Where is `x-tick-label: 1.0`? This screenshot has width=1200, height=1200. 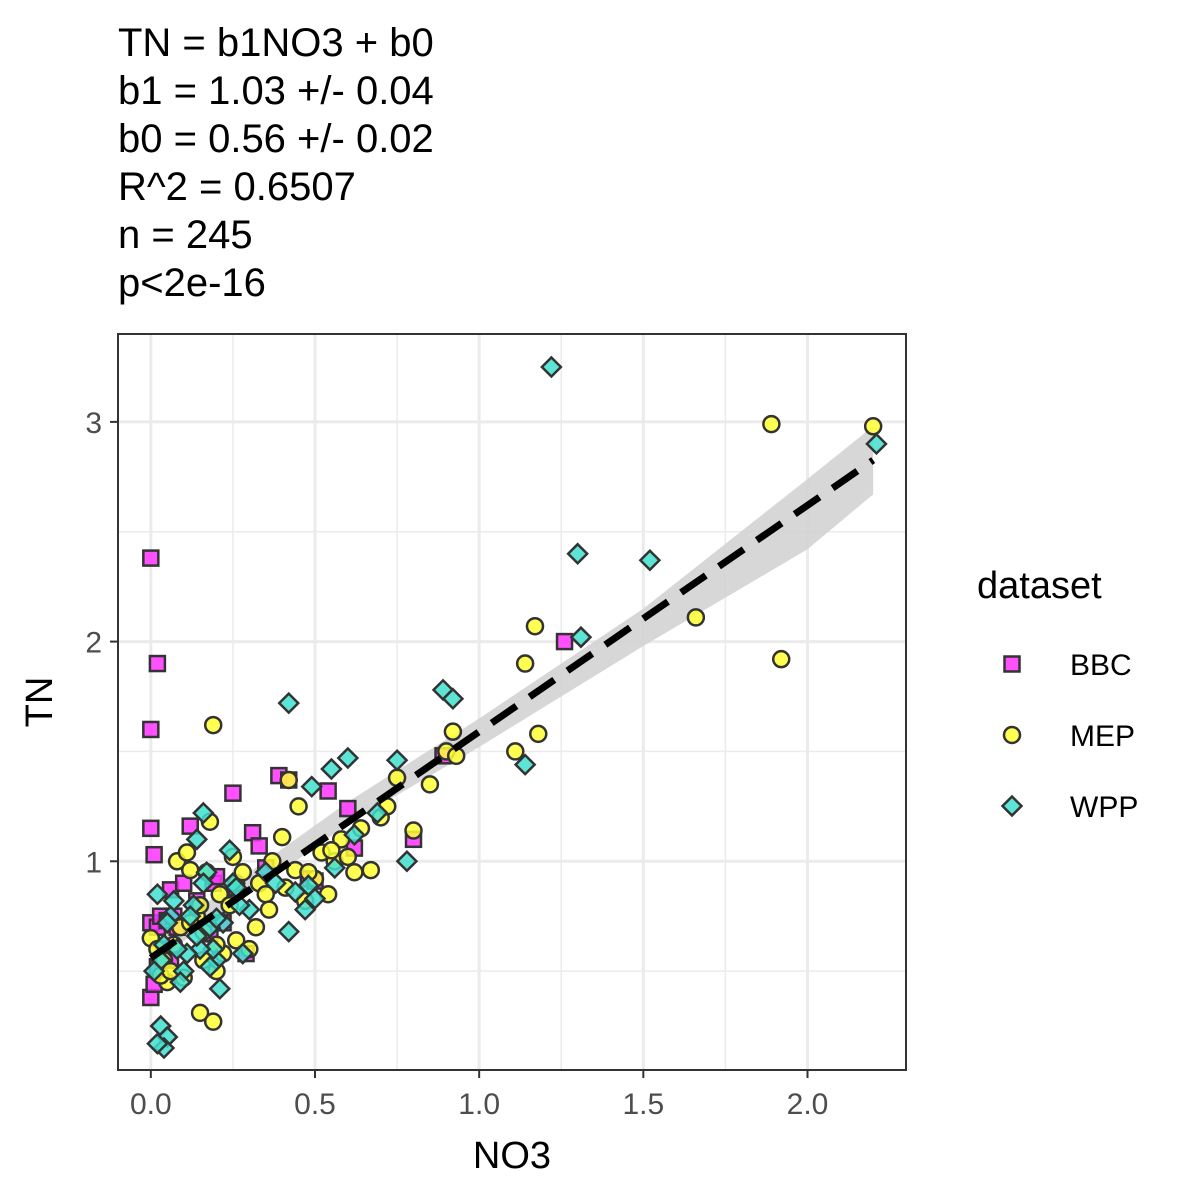
x-tick-label: 1.0 is located at coordinates (479, 1104).